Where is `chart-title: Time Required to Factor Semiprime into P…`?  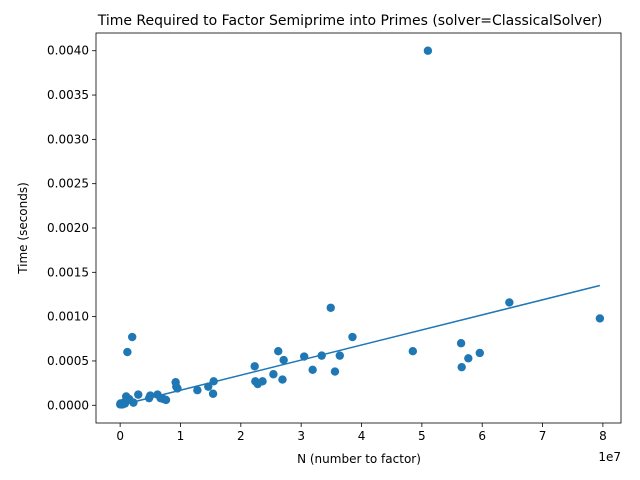
chart-title: Time Required to Factor Semiprime into P… is located at coordinates (350, 21).